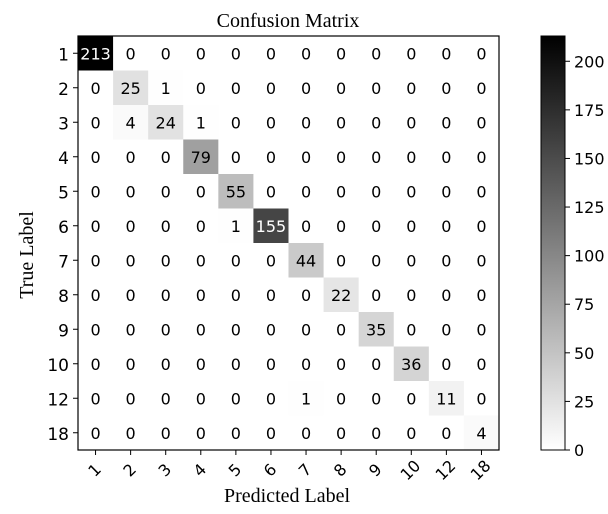  I want to click on cell-value-label: 36, so click(411, 364).